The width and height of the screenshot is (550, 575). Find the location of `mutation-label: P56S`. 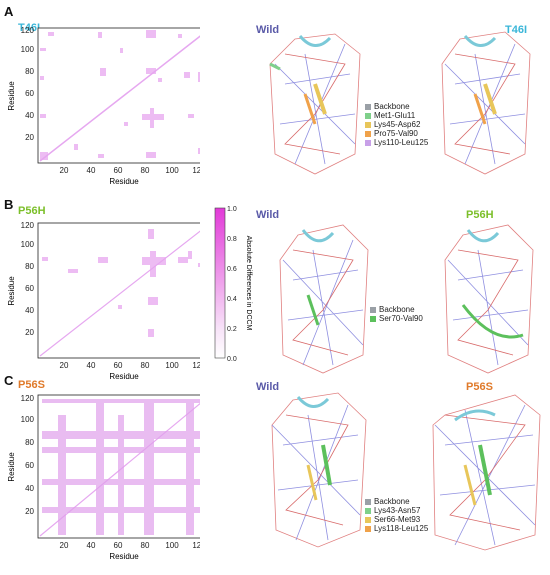

mutation-label: P56S is located at coordinates (31, 385).